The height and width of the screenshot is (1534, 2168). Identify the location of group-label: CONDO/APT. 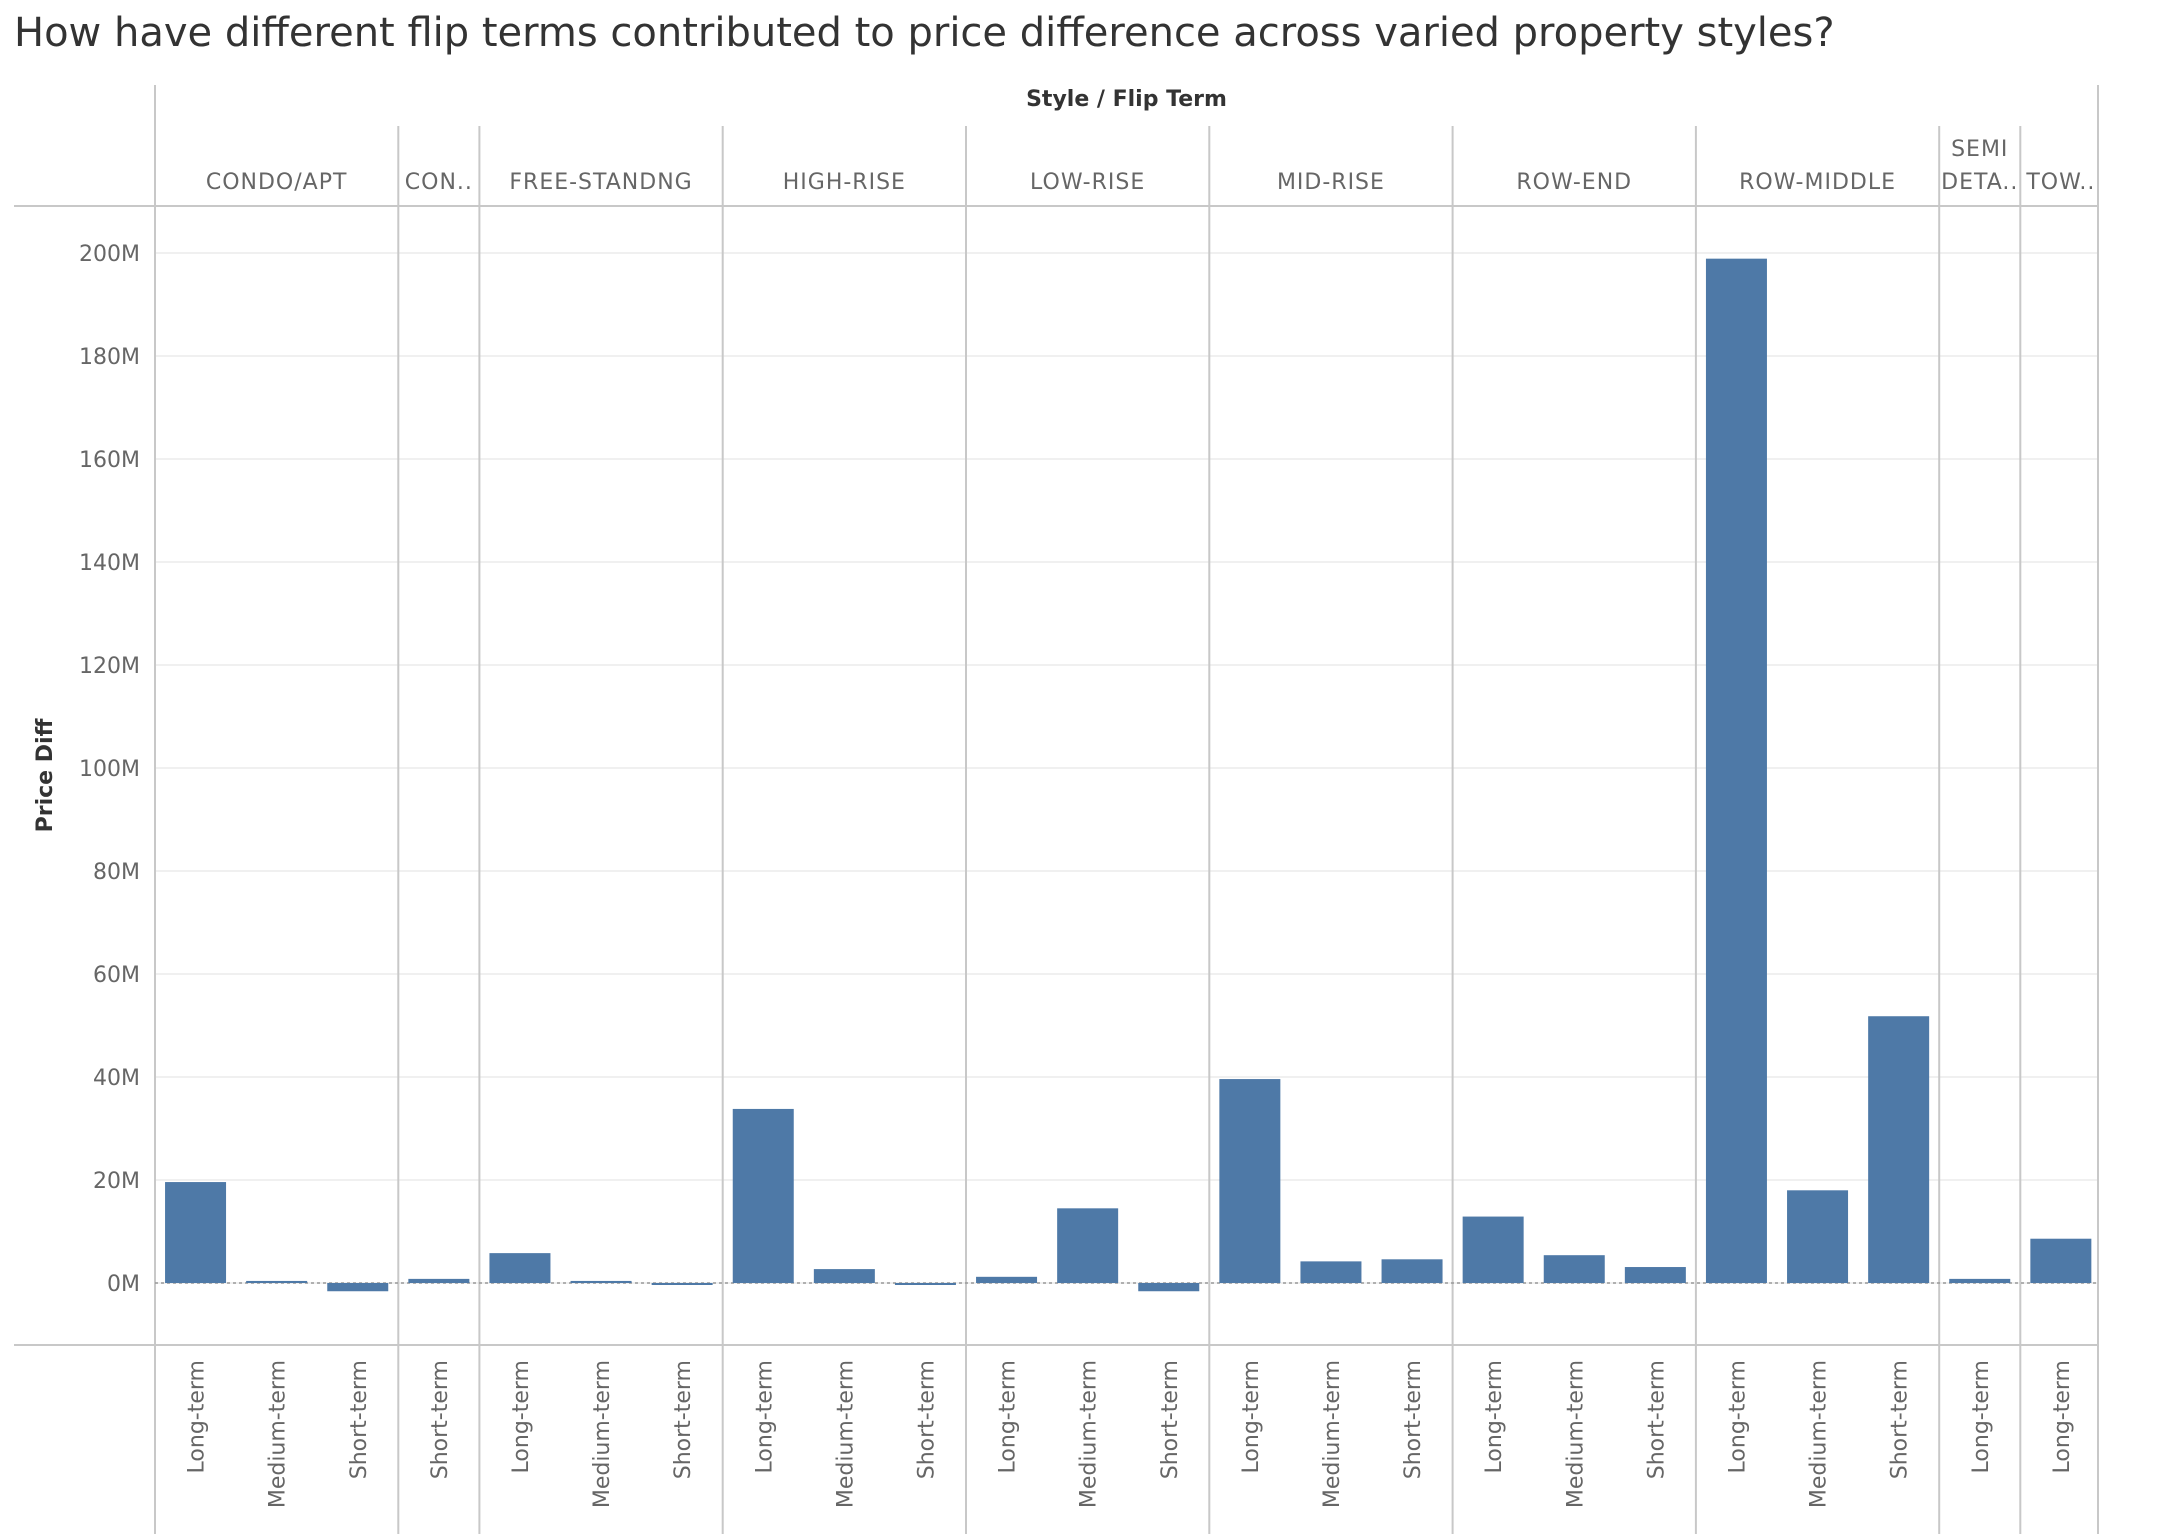
(277, 182).